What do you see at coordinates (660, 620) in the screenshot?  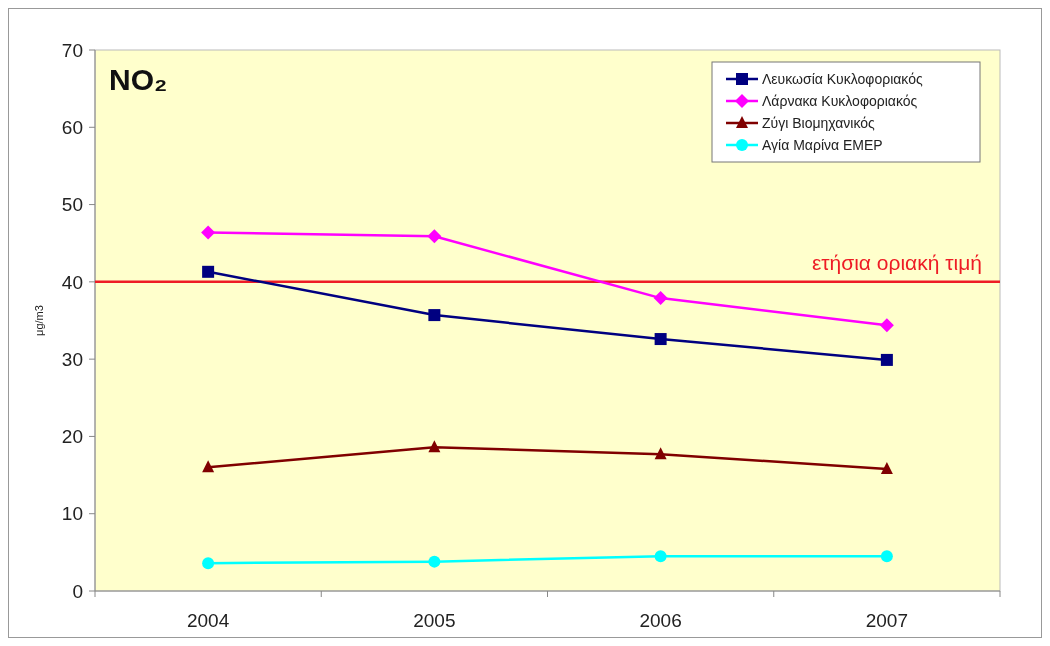 I see `x-tick-label: 2006` at bounding box center [660, 620].